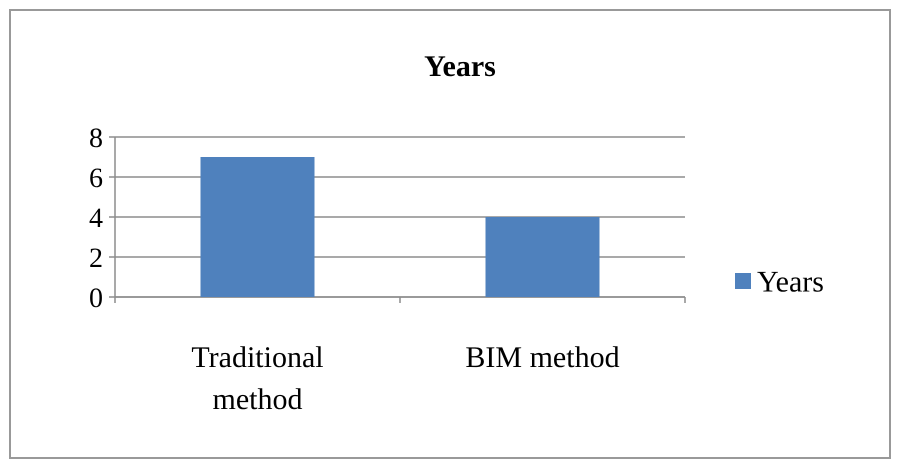  I want to click on x-tick-label: BIM method, so click(542, 357).